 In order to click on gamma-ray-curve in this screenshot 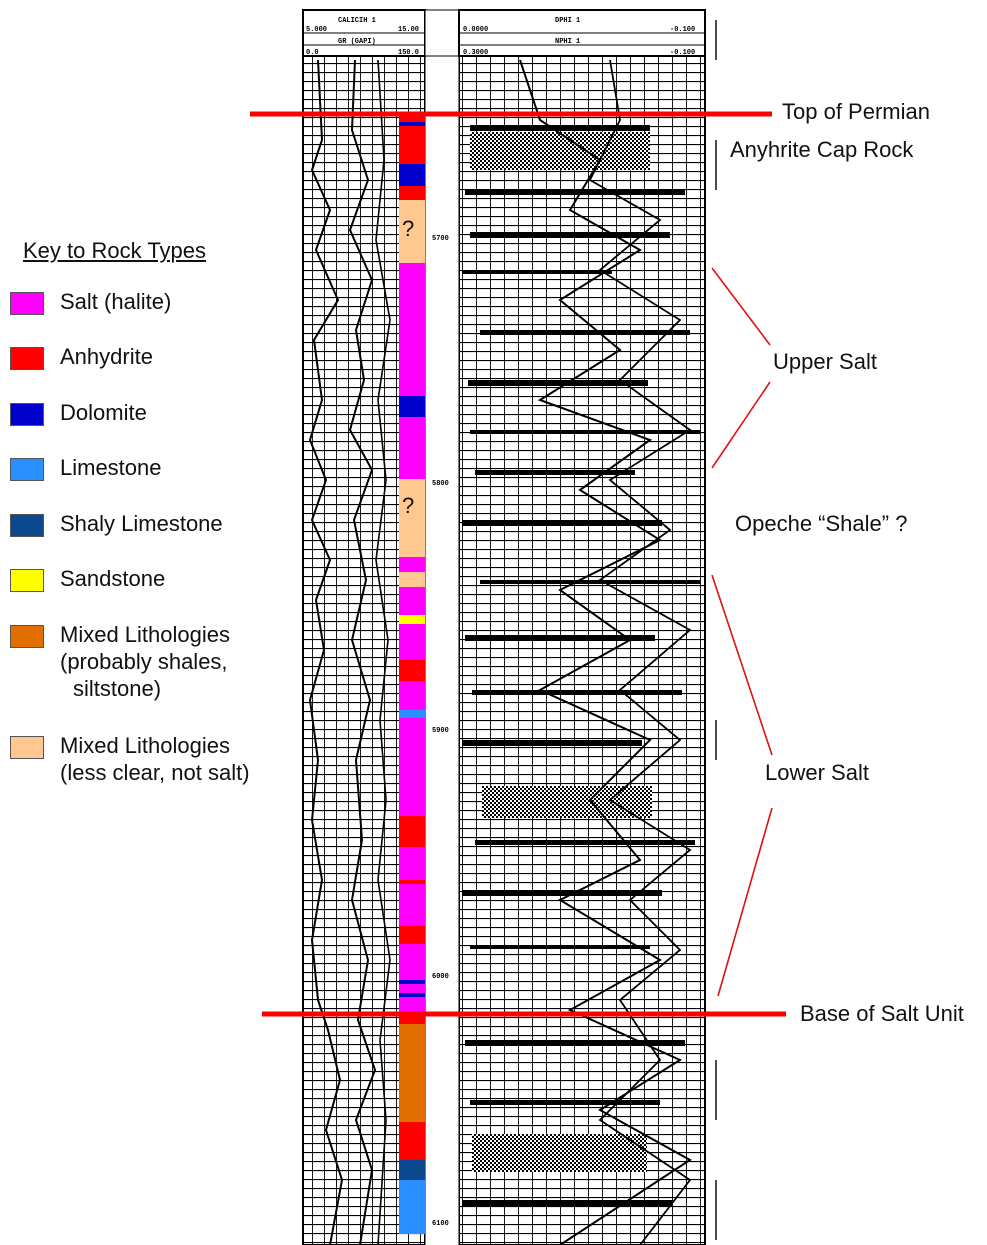, I will do `click(326, 652)`.